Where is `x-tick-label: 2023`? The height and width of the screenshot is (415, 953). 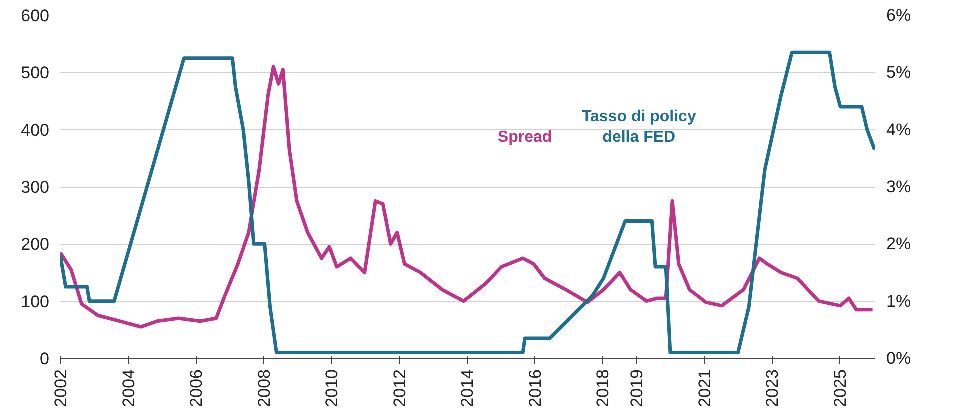 x-tick-label: 2023 is located at coordinates (772, 388).